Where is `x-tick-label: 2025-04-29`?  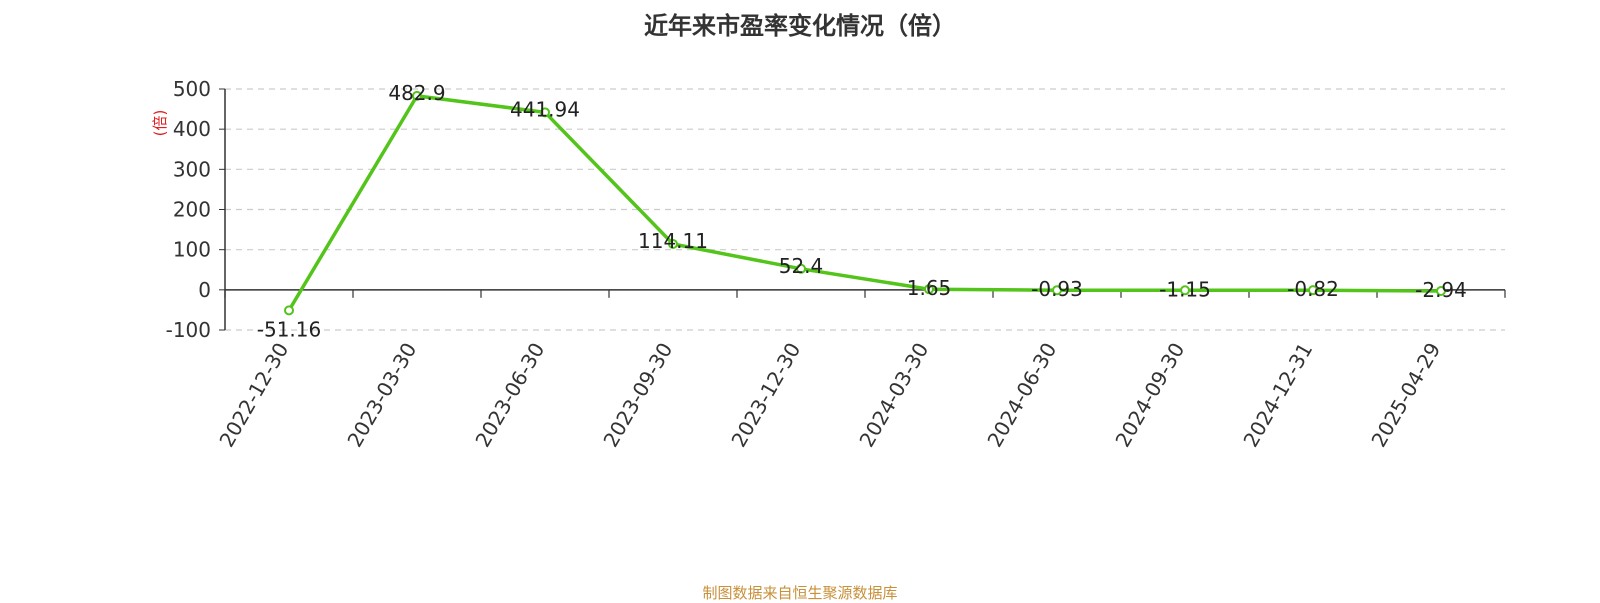
x-tick-label: 2025-04-29 is located at coordinates (1405, 395).